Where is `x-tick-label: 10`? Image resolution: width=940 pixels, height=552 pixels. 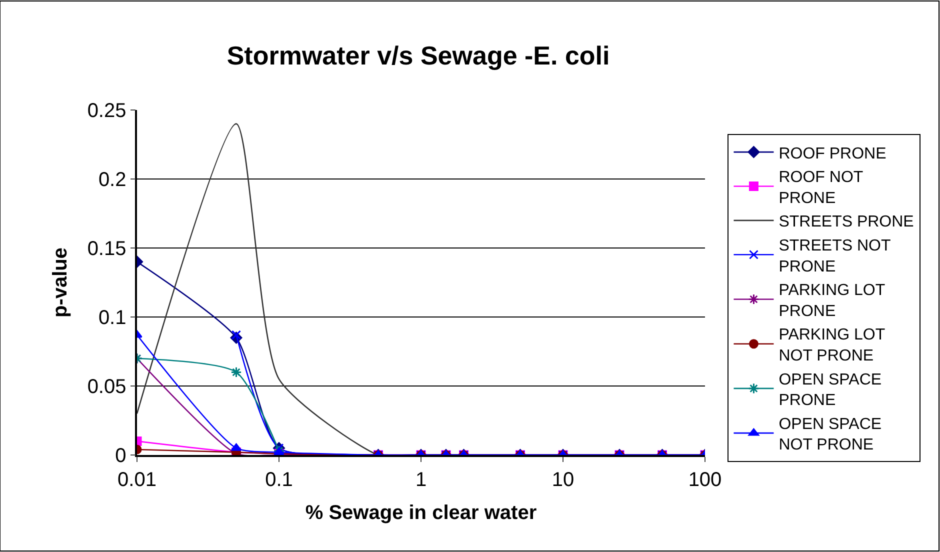
x-tick-label: 10 is located at coordinates (563, 479).